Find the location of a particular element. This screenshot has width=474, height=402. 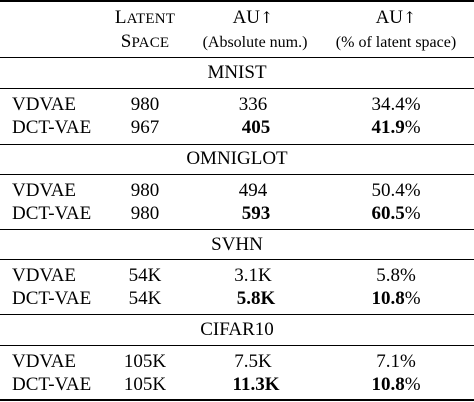

au-pct-number: 60.5 is located at coordinates (388, 213).